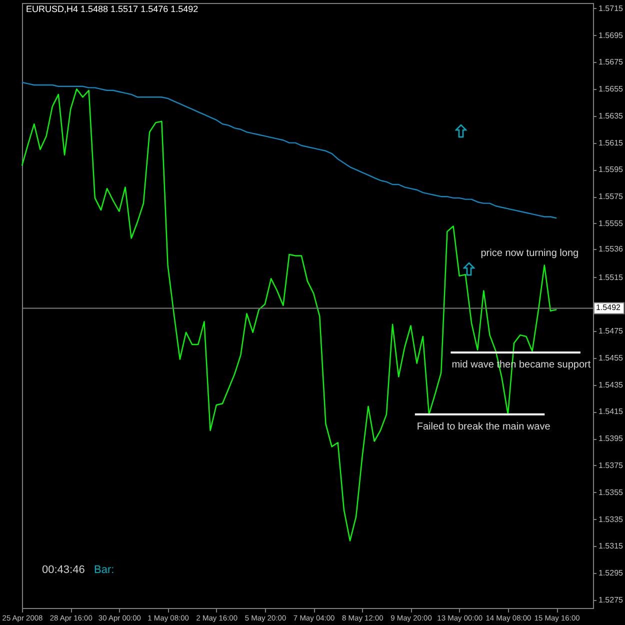 The width and height of the screenshot is (625, 625). What do you see at coordinates (483, 426) in the screenshot?
I see `ref-line-label: Failed to break the main wave` at bounding box center [483, 426].